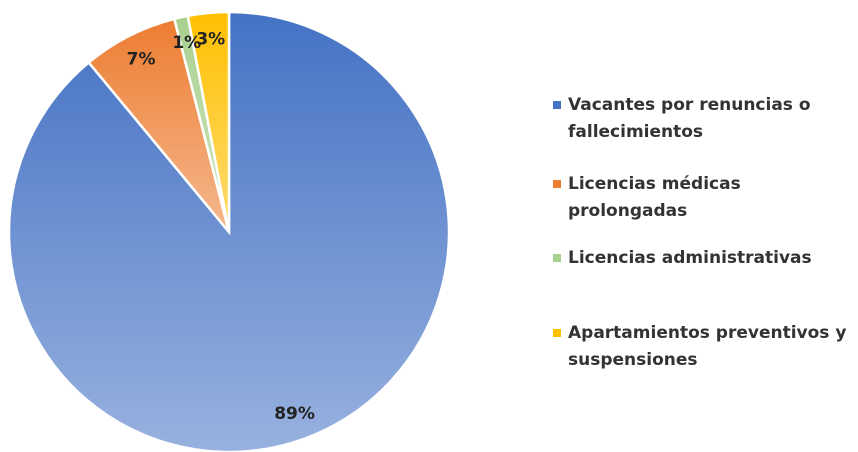 The height and width of the screenshot is (452, 858). I want to click on legend-label: Apartamientos preventivos y suspensiones, so click(707, 346).